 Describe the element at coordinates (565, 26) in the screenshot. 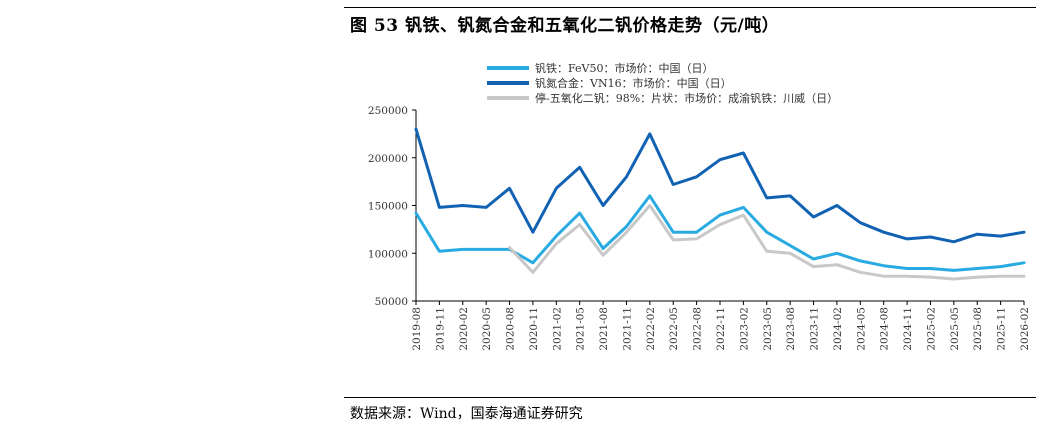

I see `chart-title: 图 53 钒铁、钒氮合金和五氧化二钒价格走势（元/吨）` at that location.